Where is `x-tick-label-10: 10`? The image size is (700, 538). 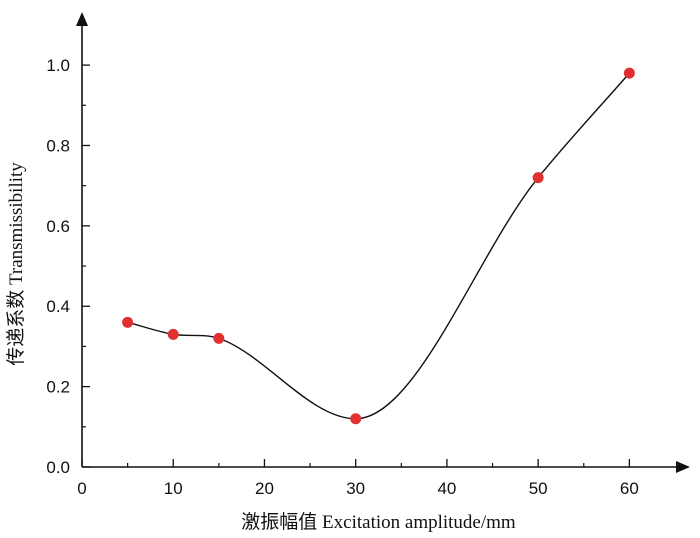
x-tick-label-10: 10 is located at coordinates (173, 488).